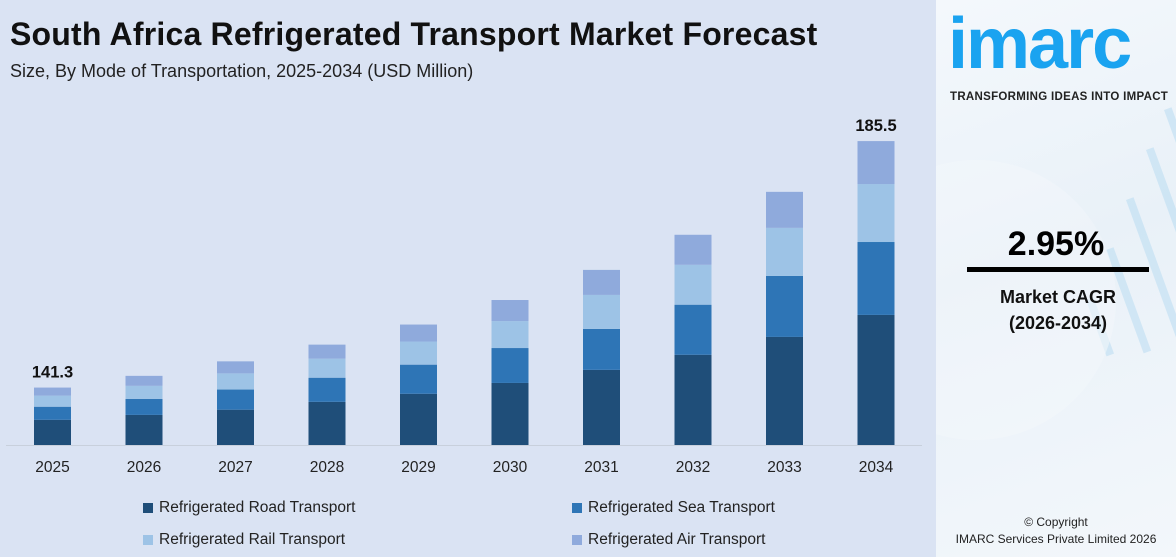 The image size is (1176, 557). Describe the element at coordinates (1058, 269) in the screenshot. I see `cagr-divider` at that location.